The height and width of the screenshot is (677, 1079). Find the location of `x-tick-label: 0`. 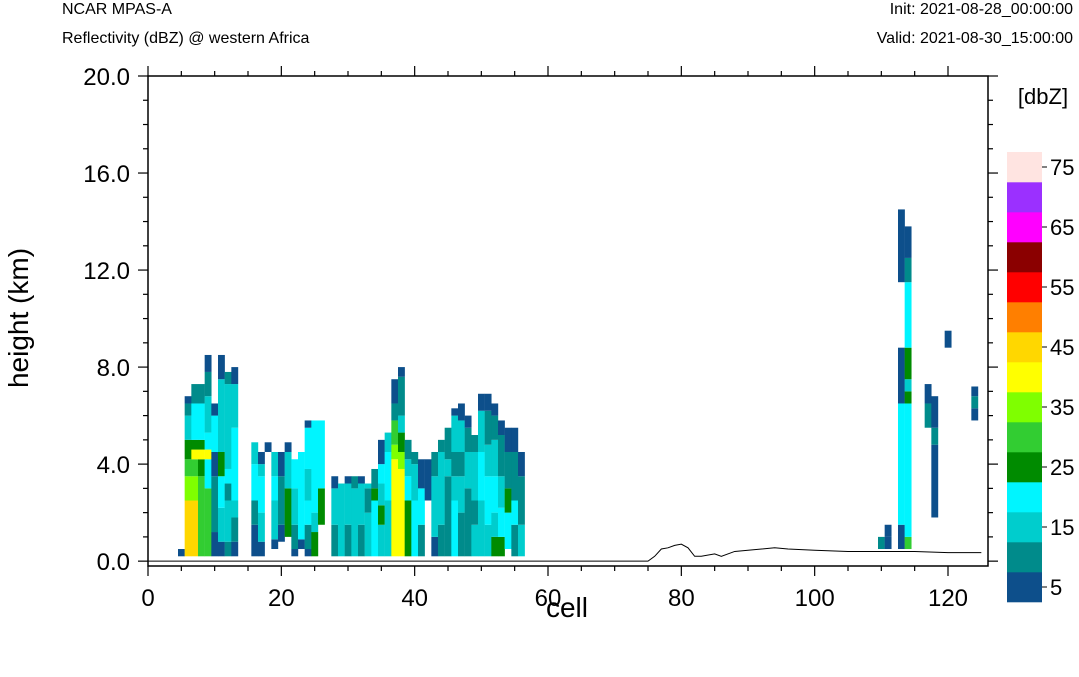

x-tick-label: 0 is located at coordinates (147, 598).